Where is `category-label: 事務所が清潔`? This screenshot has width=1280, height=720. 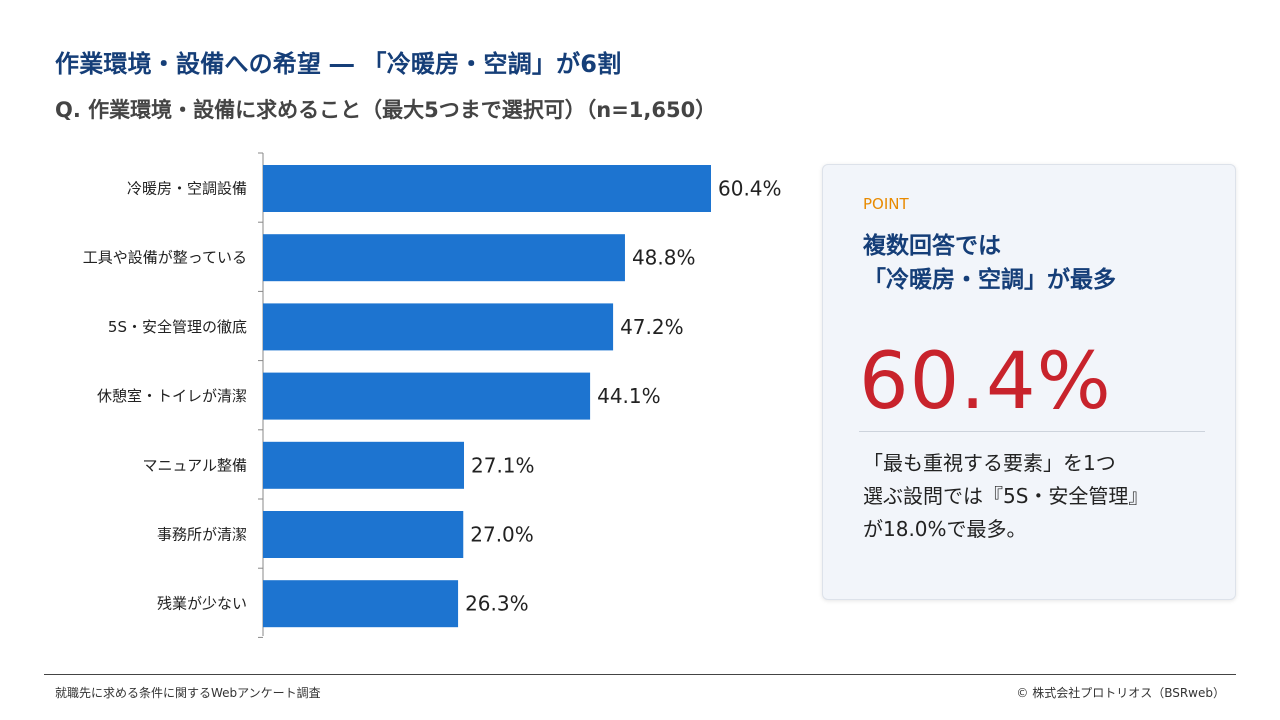 category-label: 事務所が清潔 is located at coordinates (202, 535).